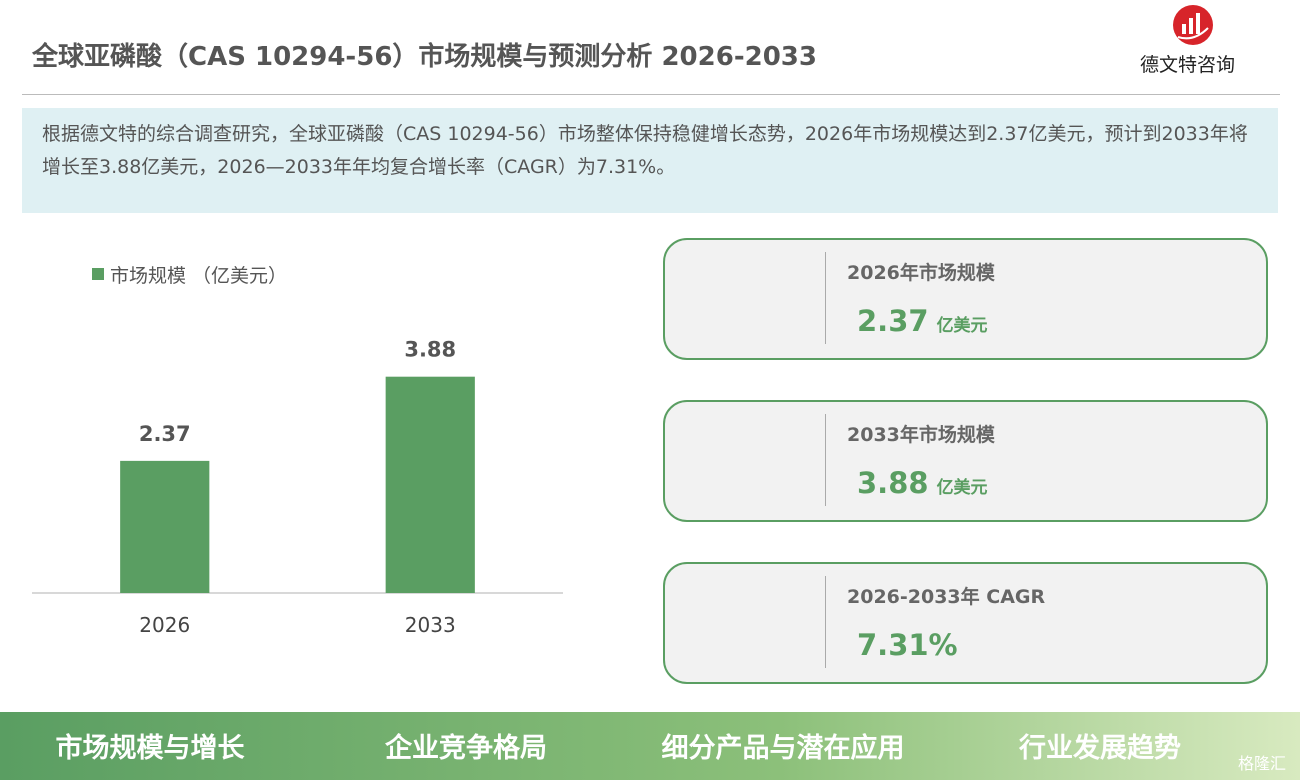  Describe the element at coordinates (651, 94) in the screenshot. I see `divider` at that location.